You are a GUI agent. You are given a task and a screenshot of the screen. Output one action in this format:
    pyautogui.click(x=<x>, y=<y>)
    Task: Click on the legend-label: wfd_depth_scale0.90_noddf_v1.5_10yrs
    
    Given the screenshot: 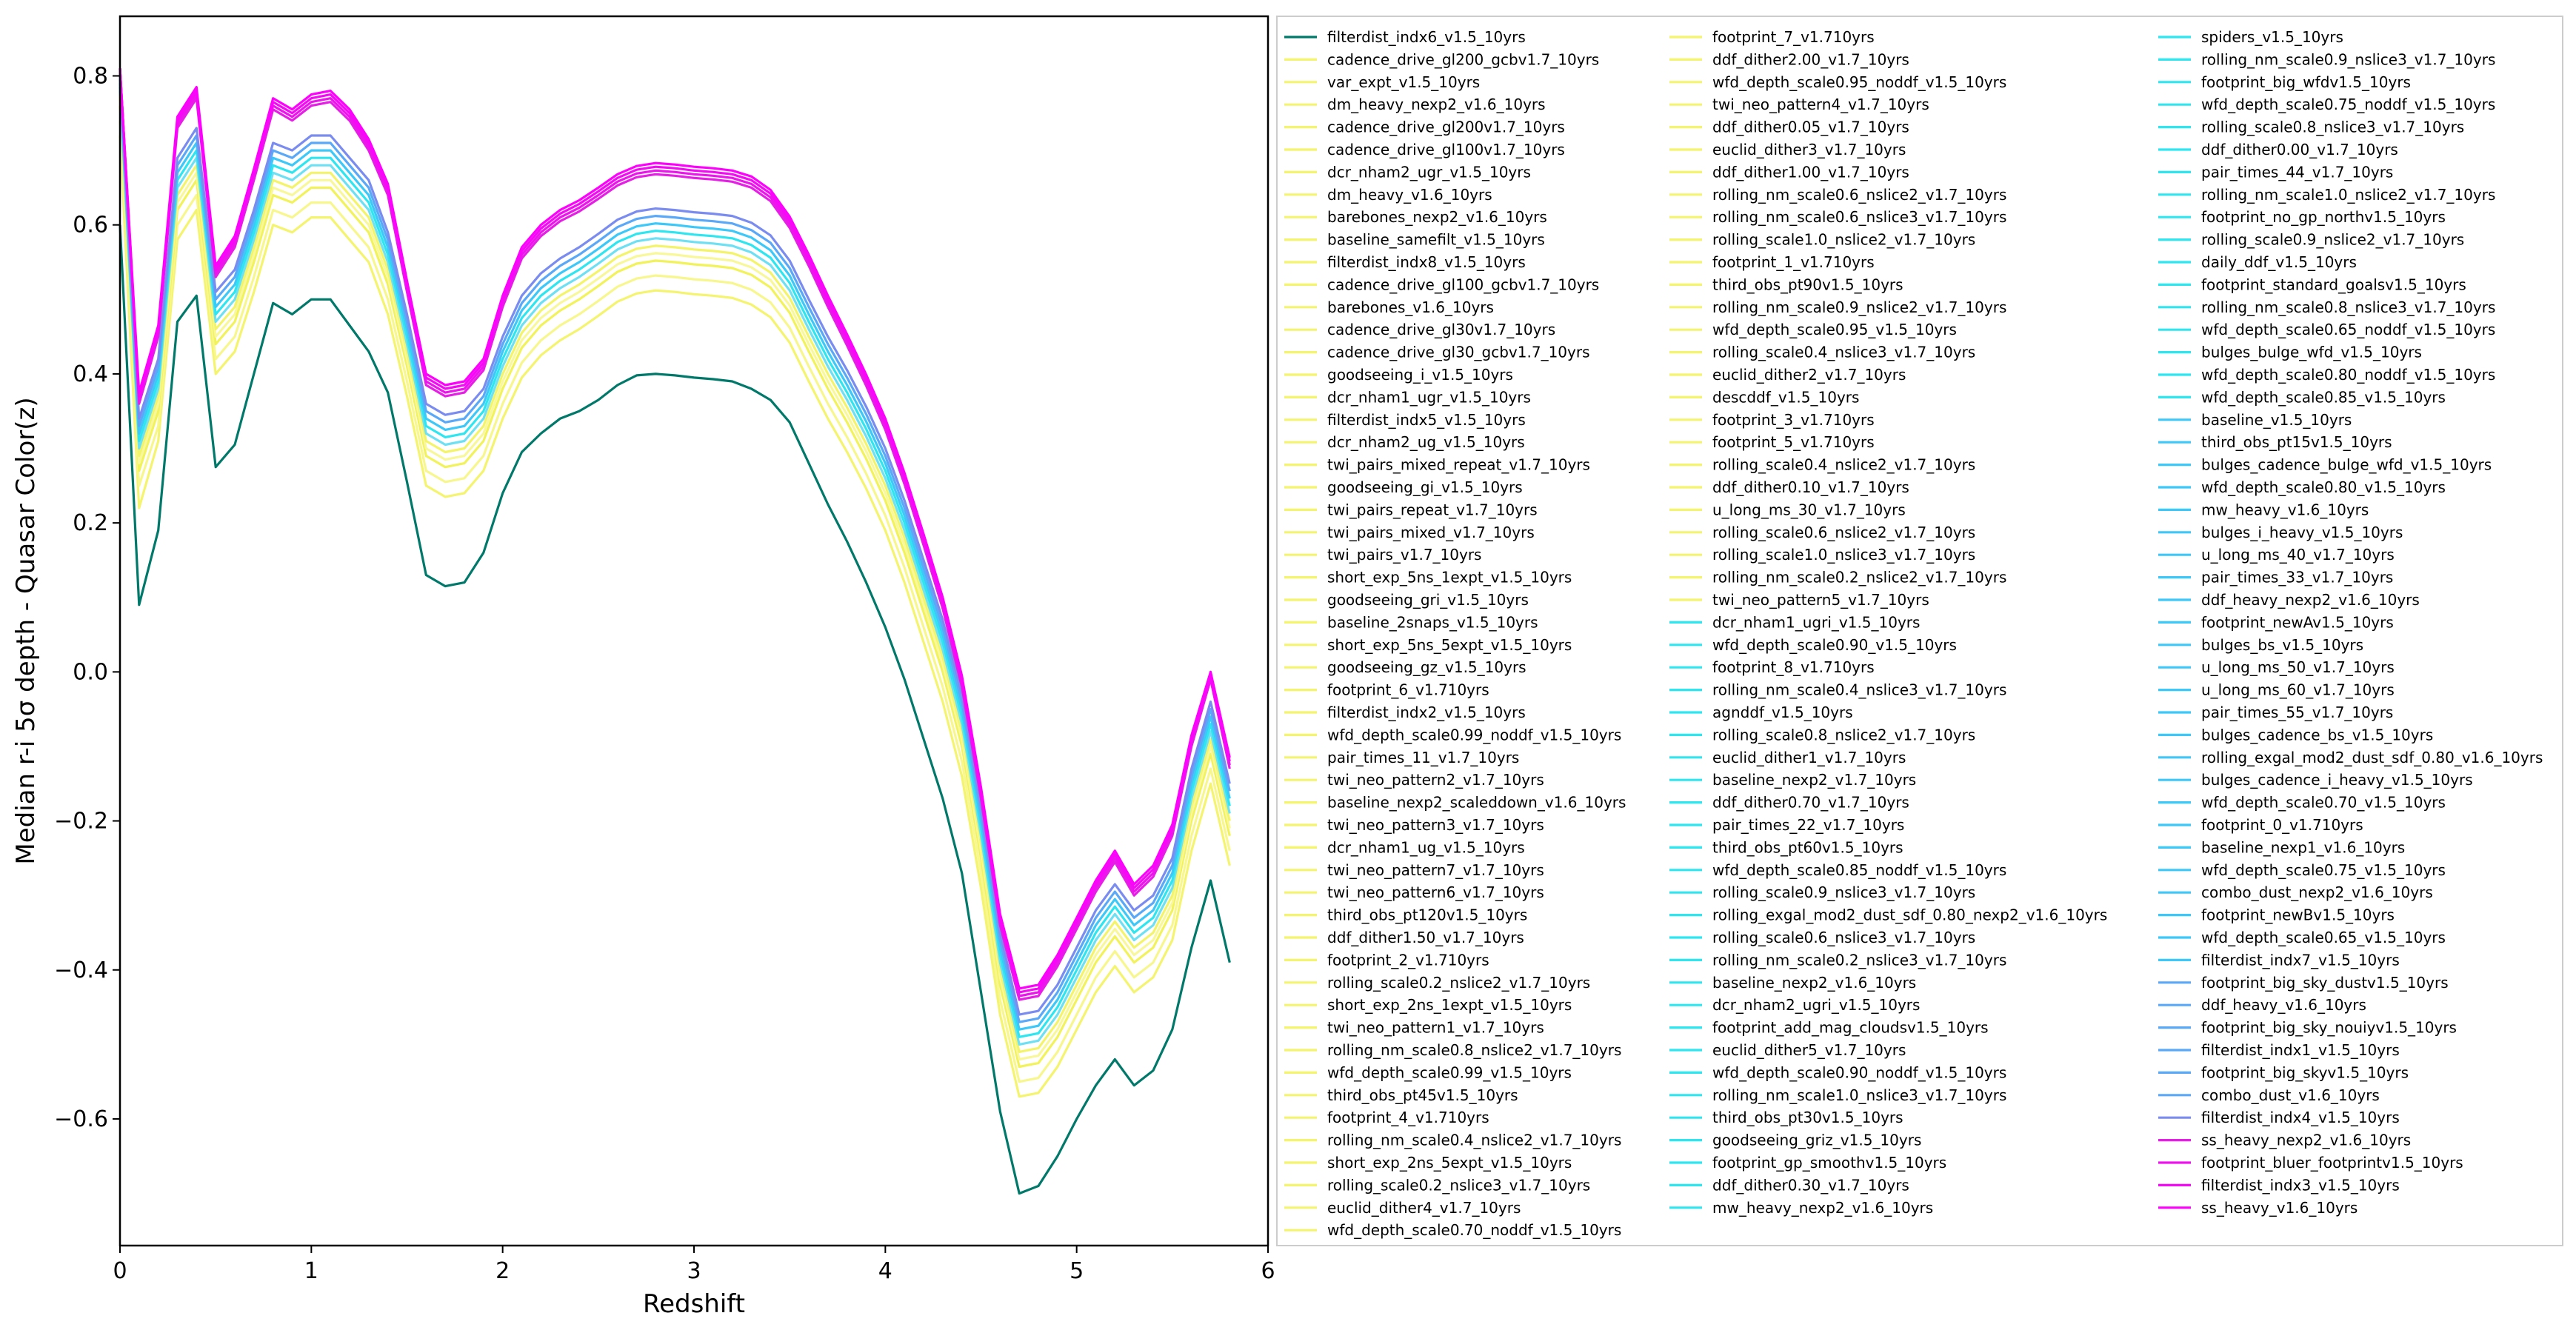 What is the action you would take?
    pyautogui.click(x=1859, y=1072)
    